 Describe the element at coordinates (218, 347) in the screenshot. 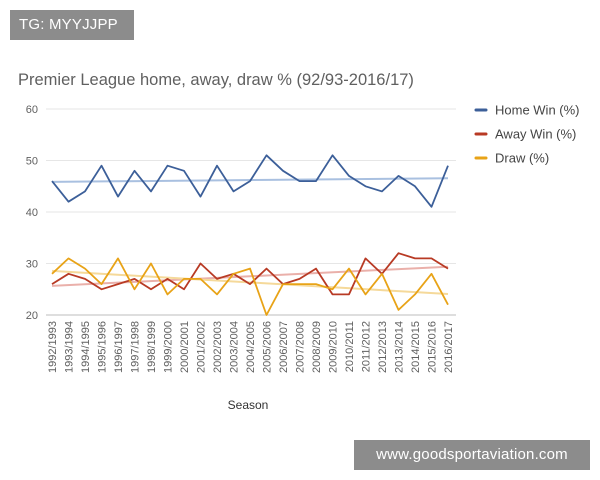

I see `x-tick-2002-2003: 2002/2003` at that location.